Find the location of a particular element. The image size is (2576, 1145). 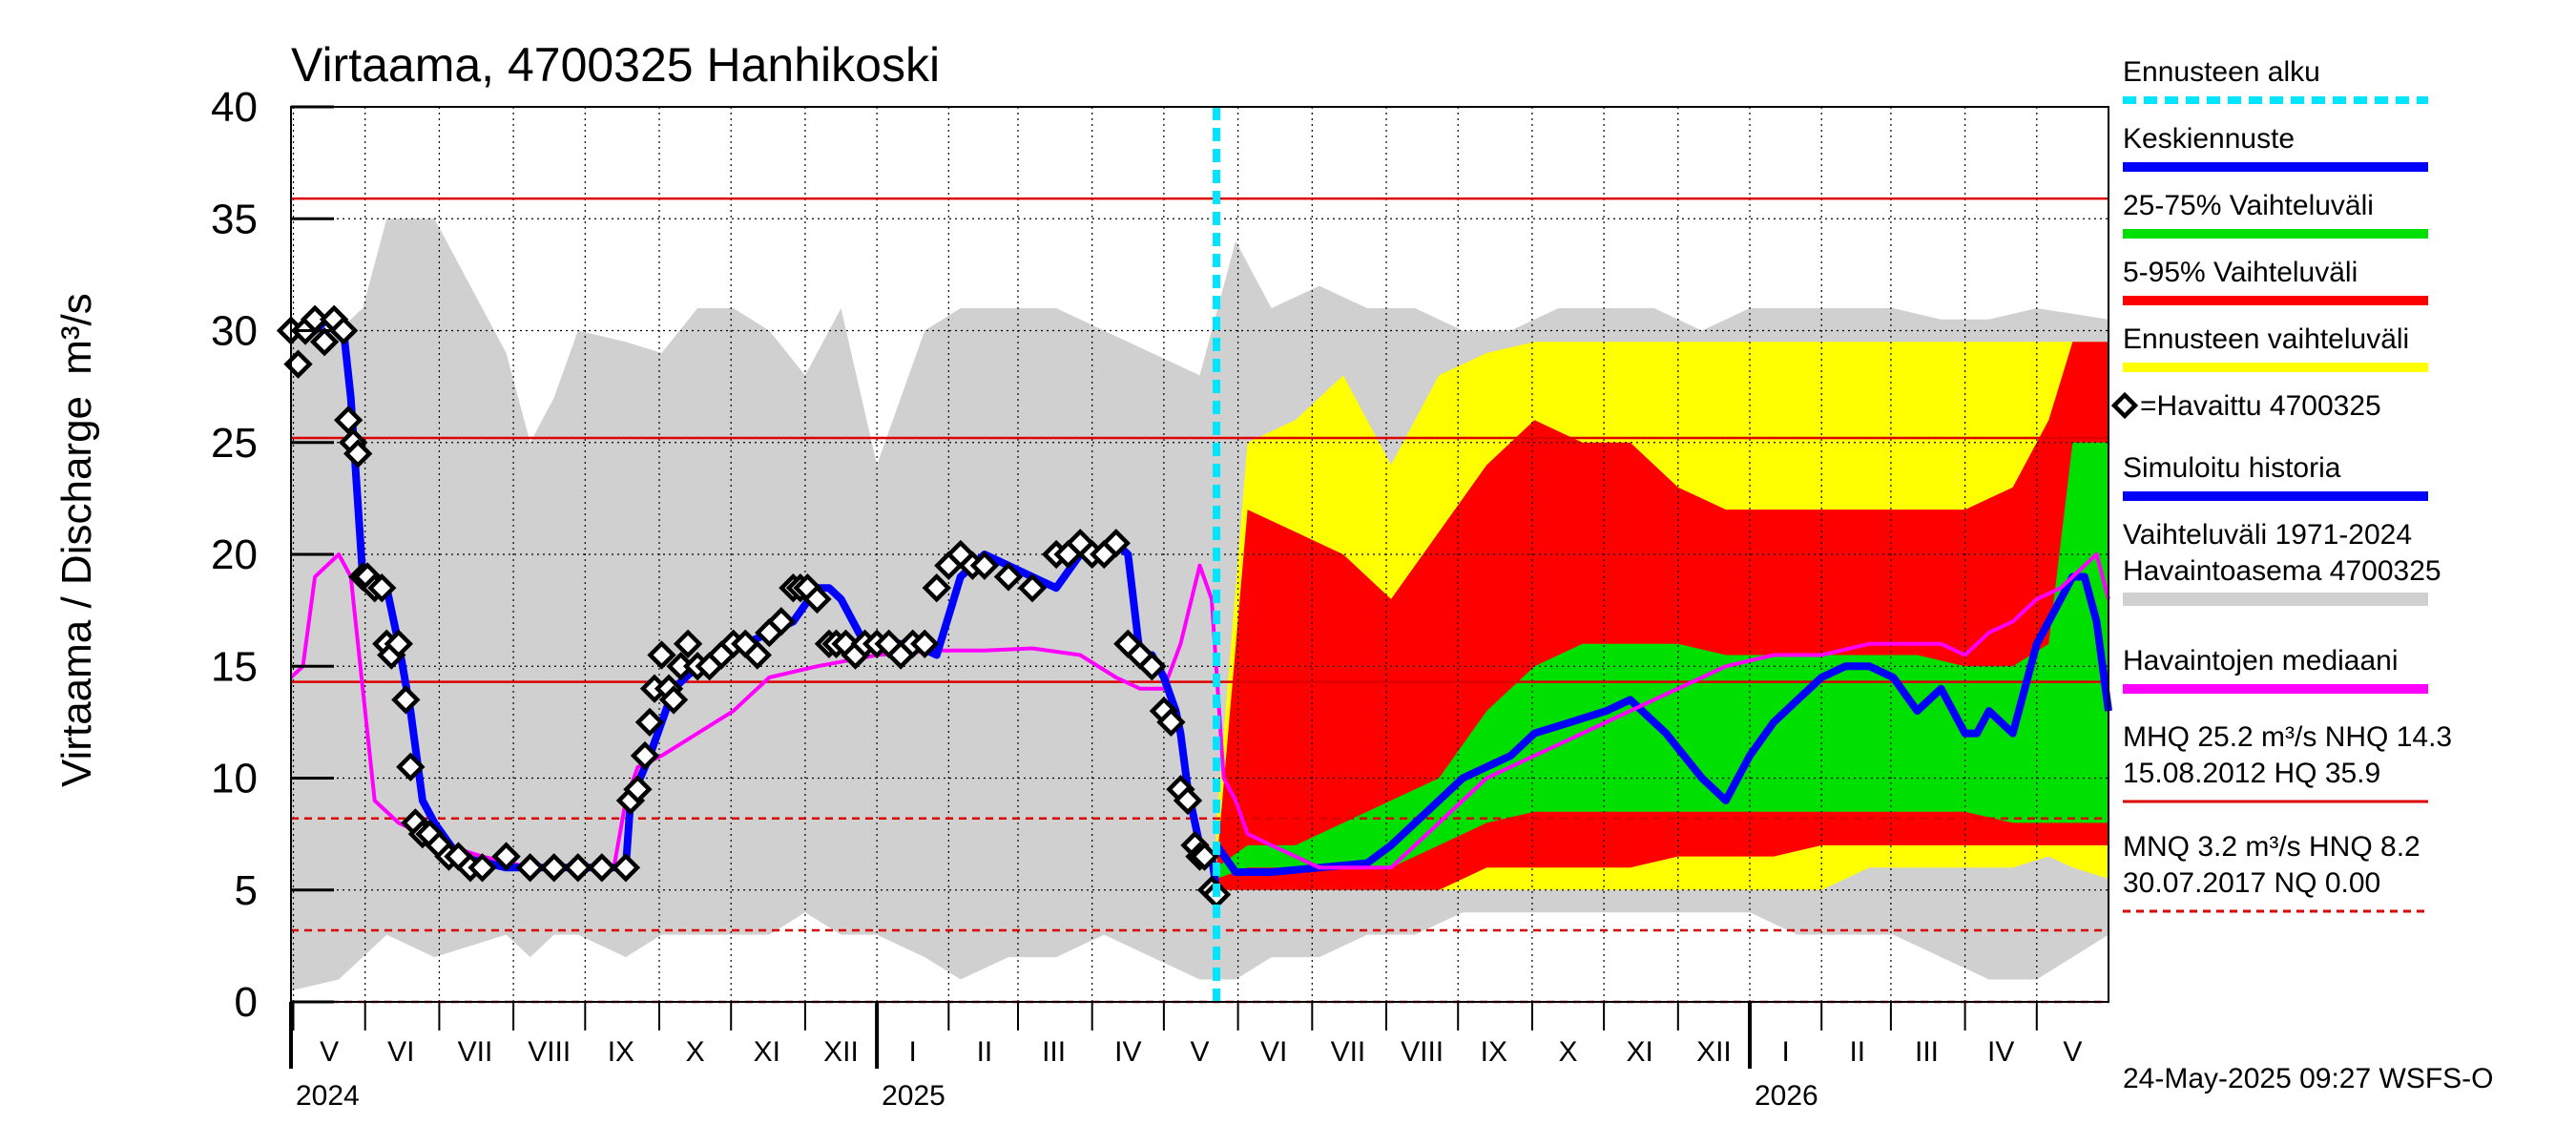

footer-timestamp: 24-May-2025 09:27 WSFS-O is located at coordinates (2308, 1078).